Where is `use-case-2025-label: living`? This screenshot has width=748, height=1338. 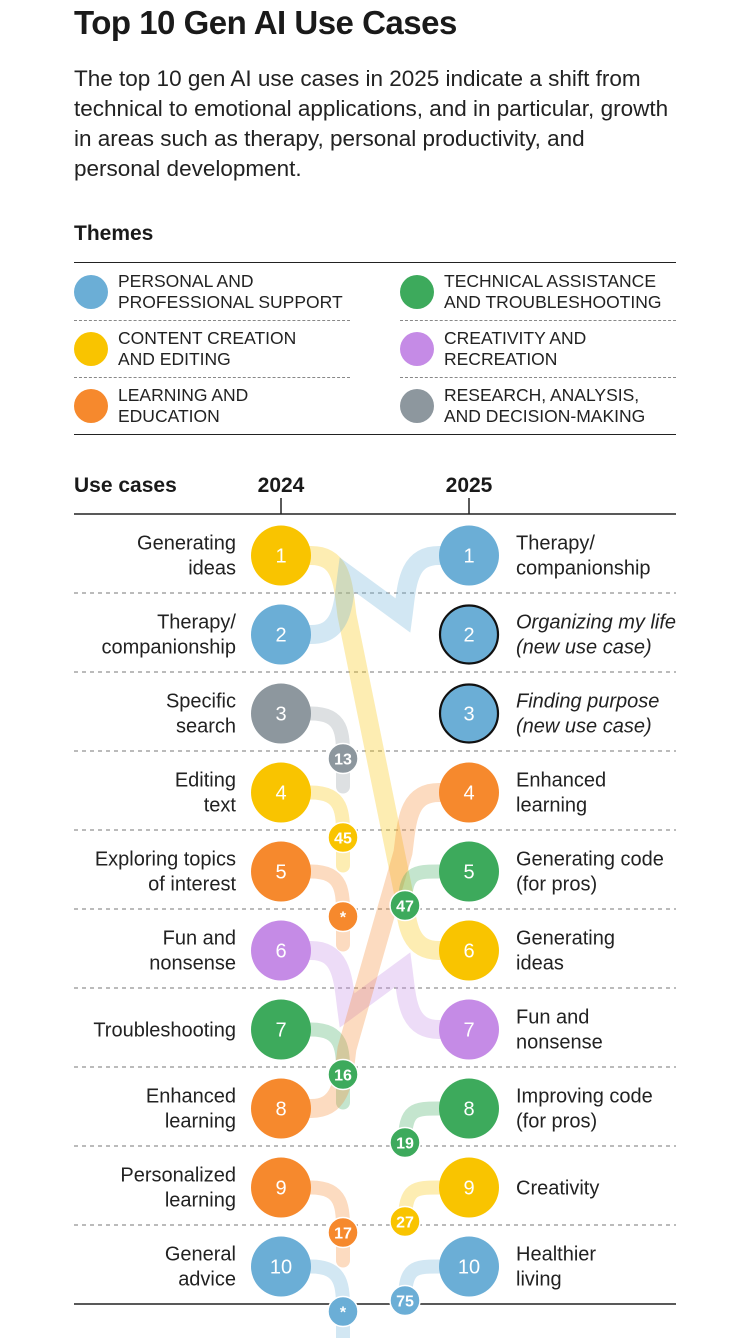
use-case-2025-label: living is located at coordinates (539, 1280).